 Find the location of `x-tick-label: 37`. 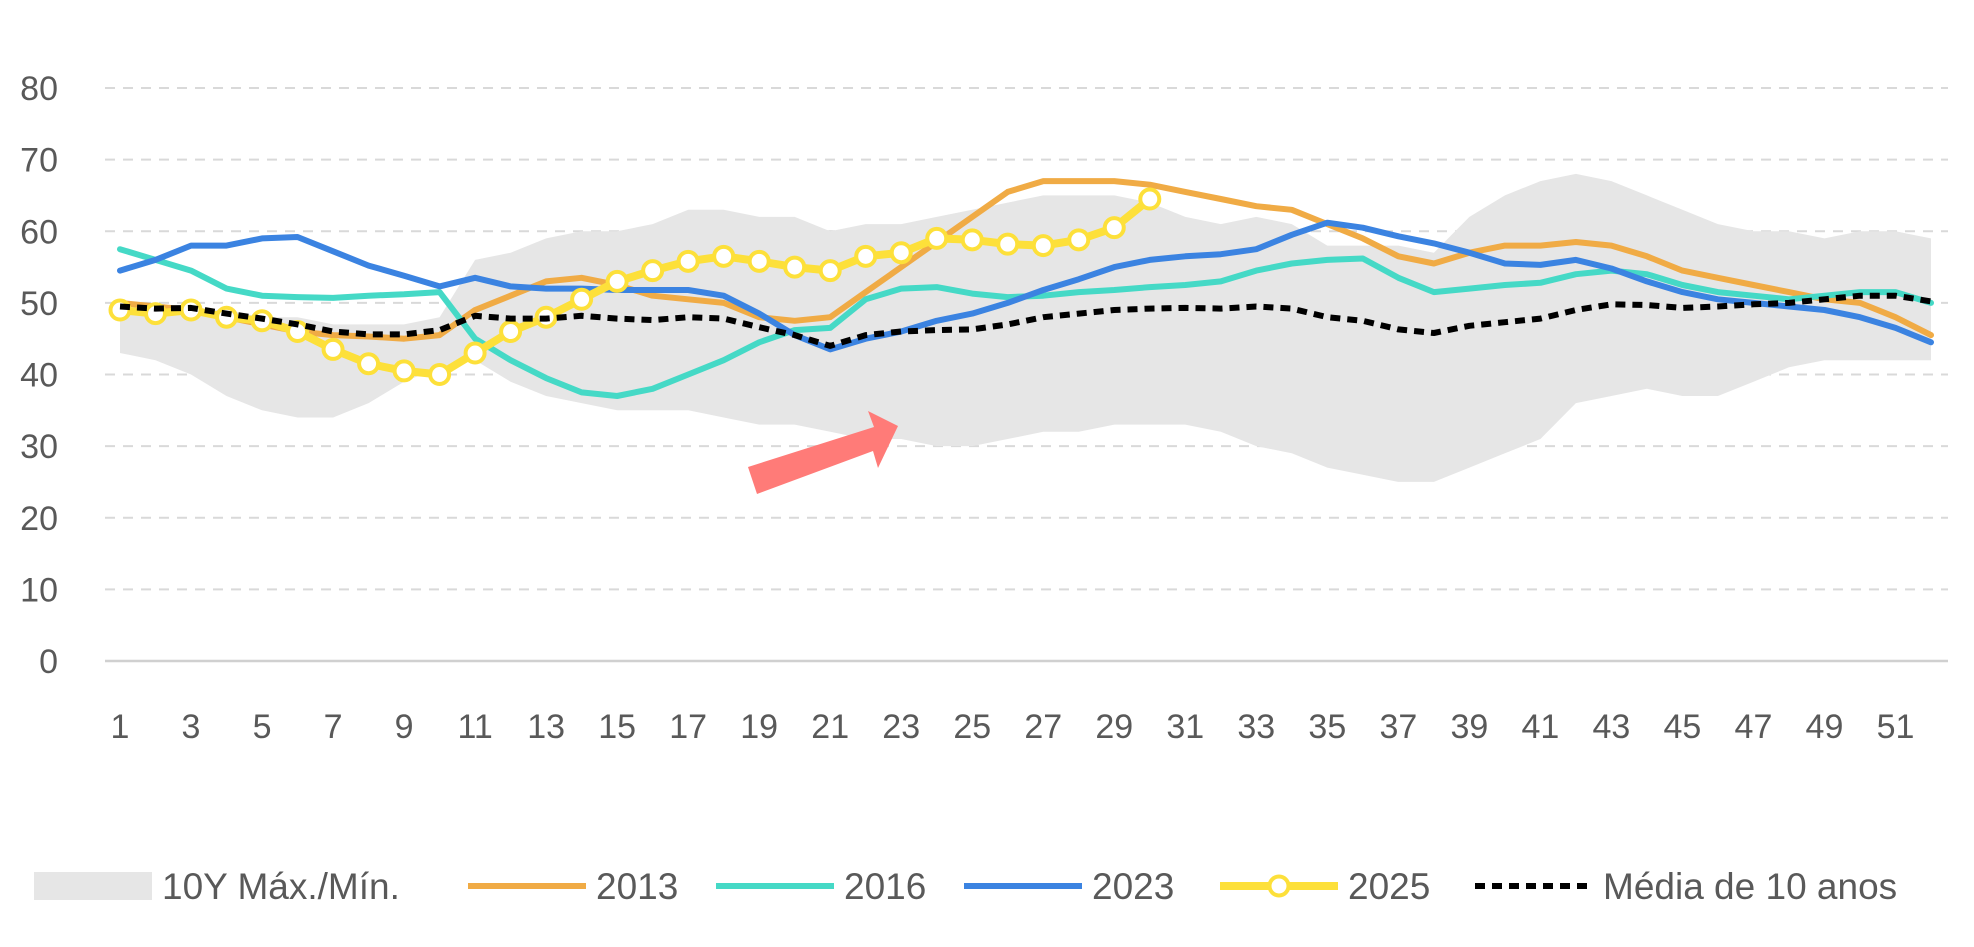

x-tick-label: 37 is located at coordinates (1398, 727).